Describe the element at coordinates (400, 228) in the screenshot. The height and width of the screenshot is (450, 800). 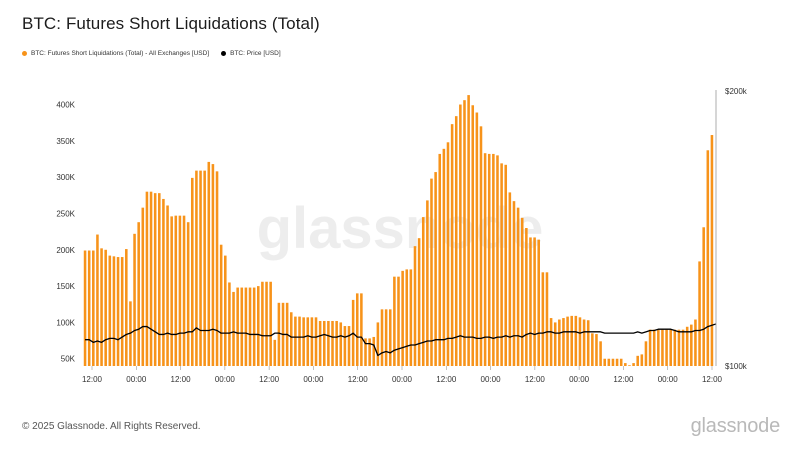
I see `watermark: glassnode` at that location.